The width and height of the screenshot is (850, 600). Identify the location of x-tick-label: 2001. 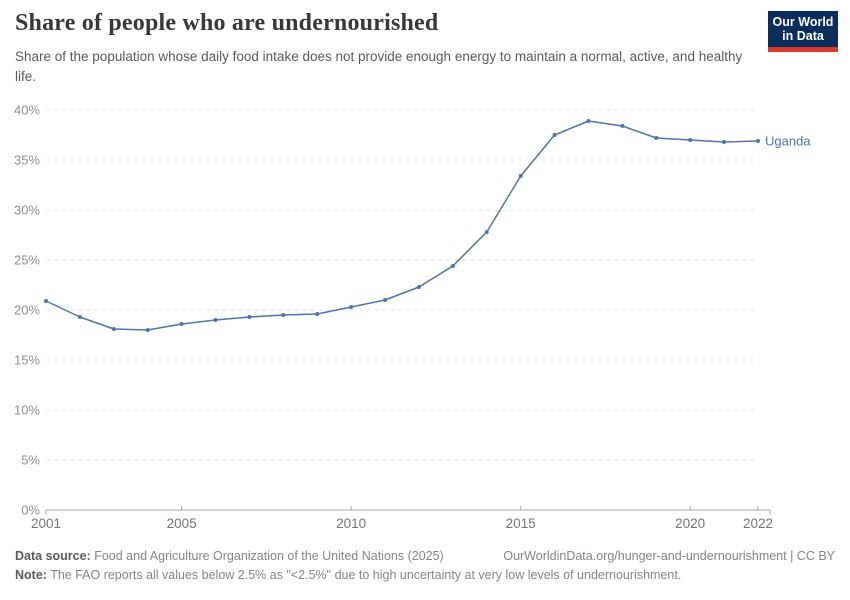
(46, 523).